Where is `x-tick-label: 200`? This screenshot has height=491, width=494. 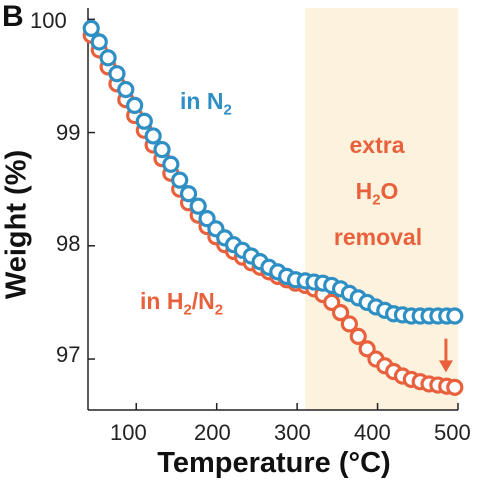
x-tick-label: 200 is located at coordinates (212, 432).